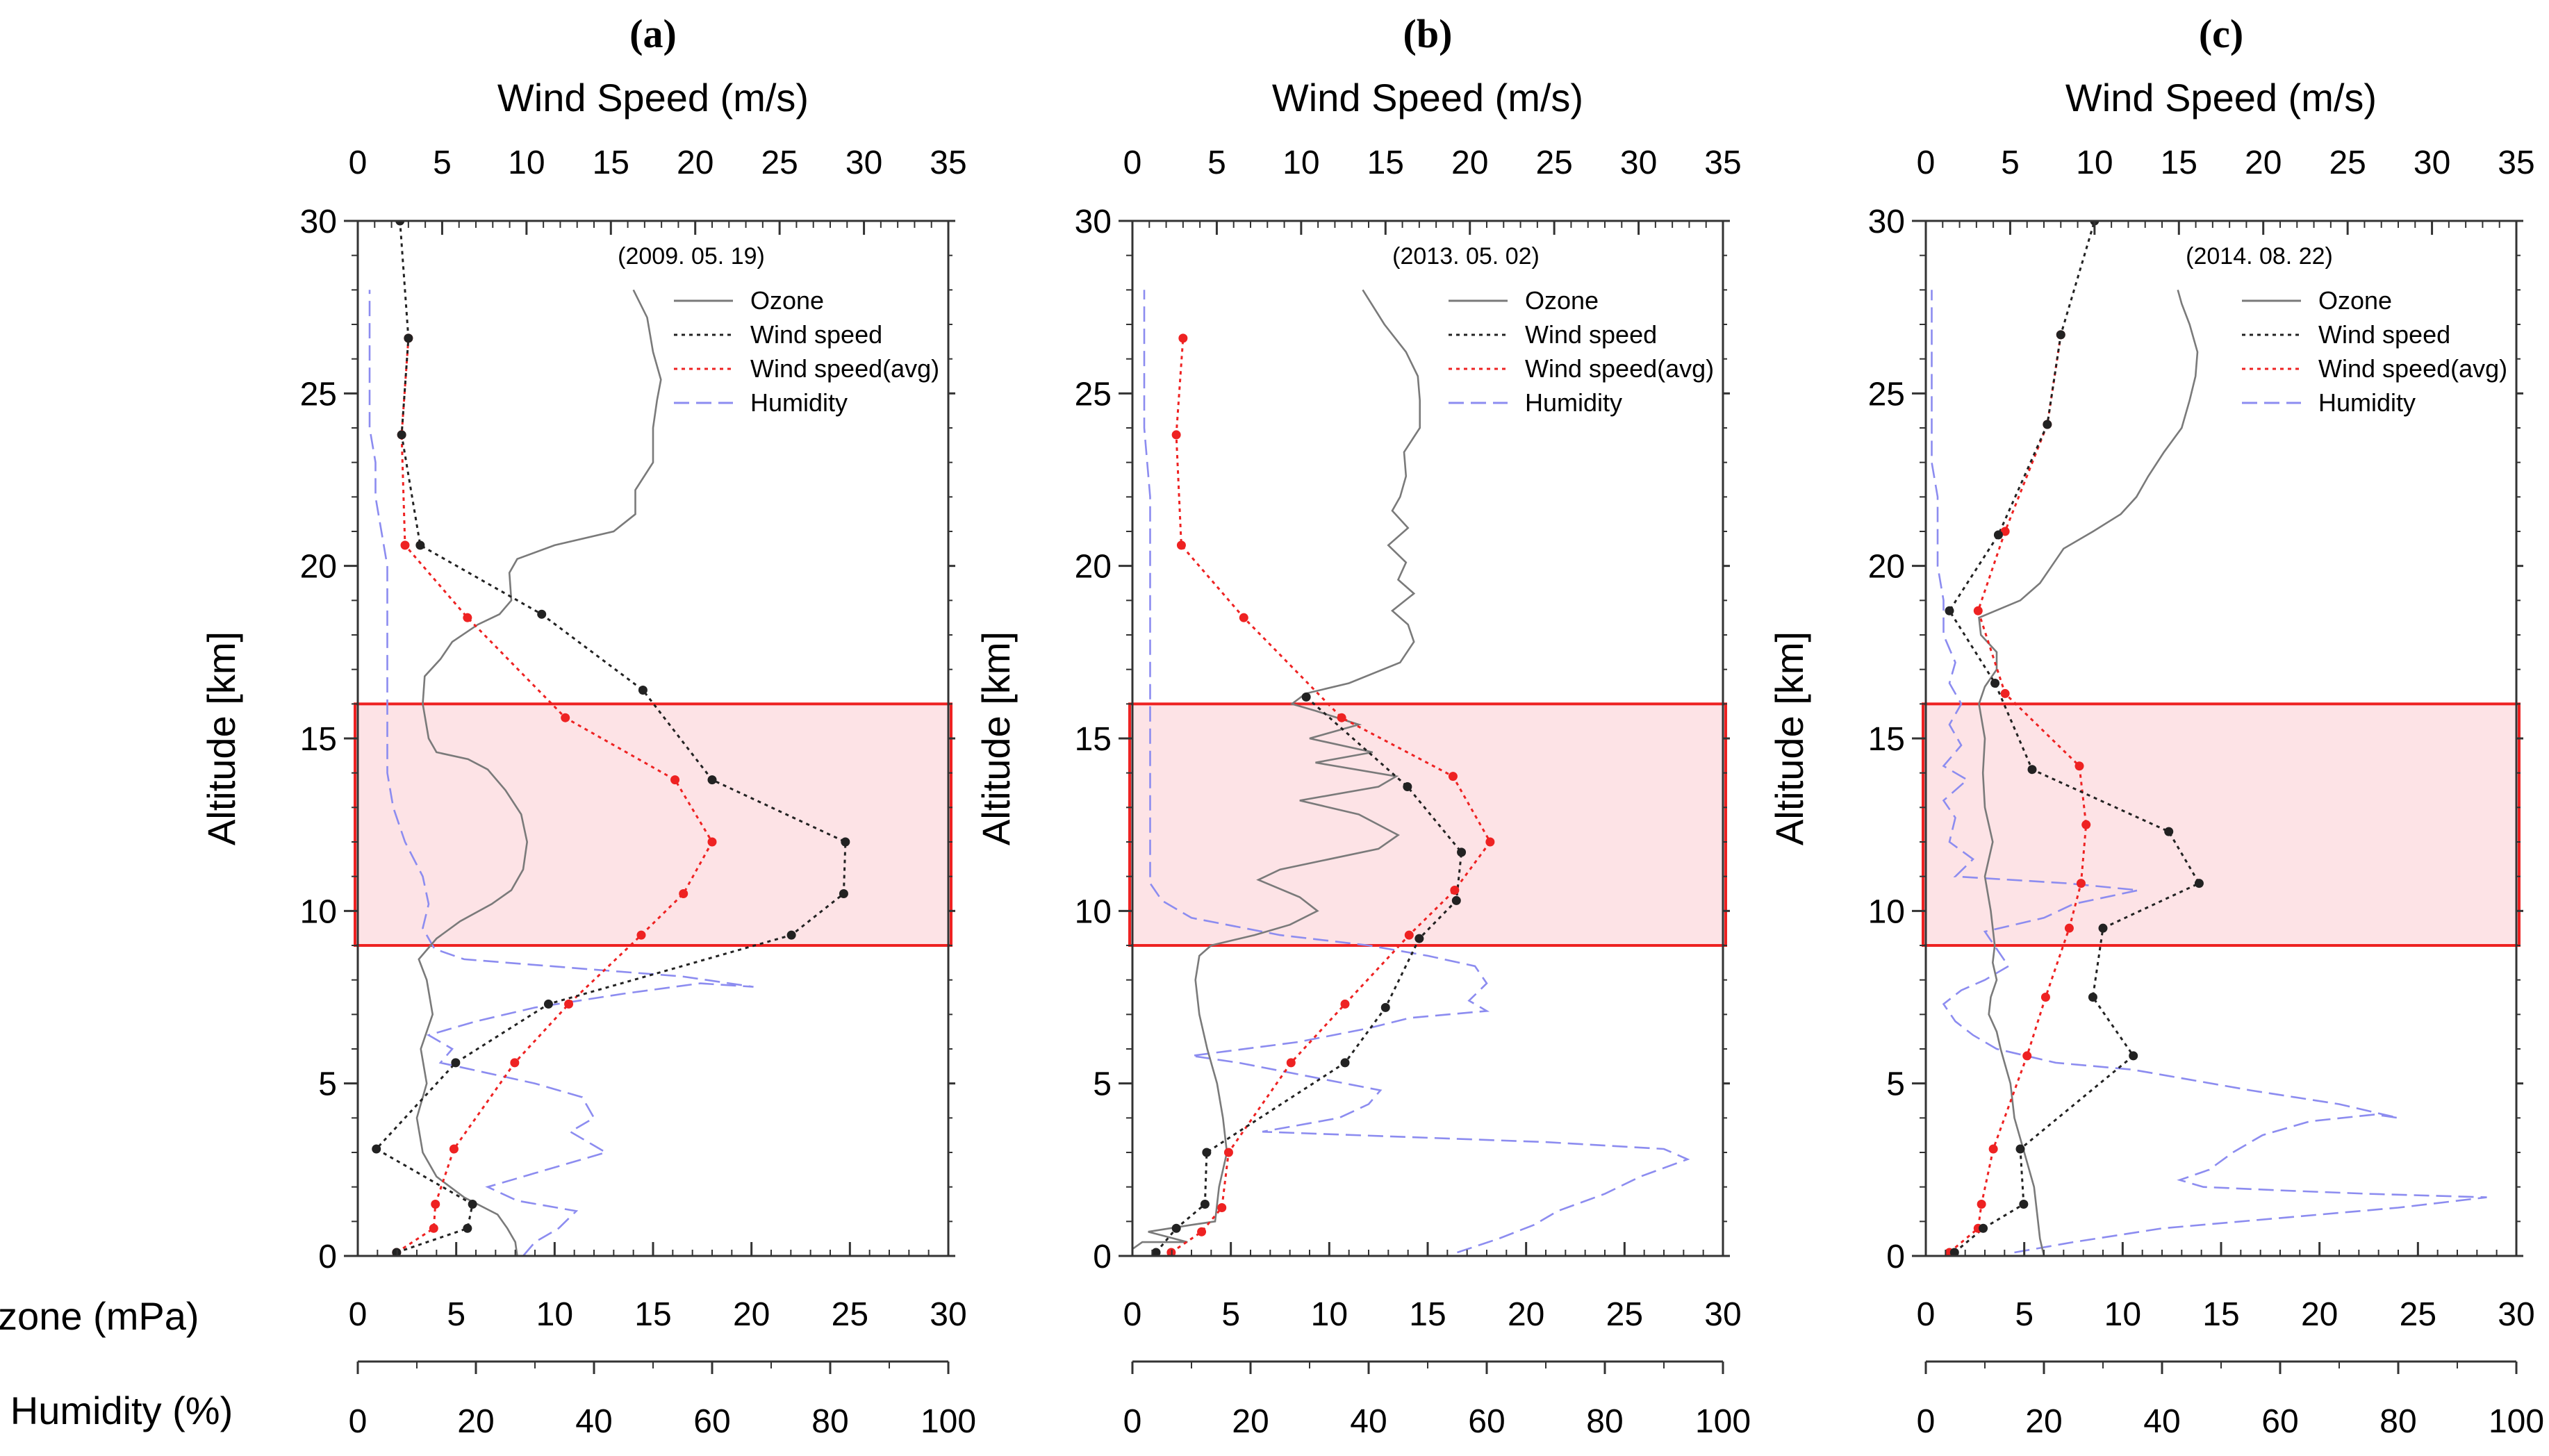  I want to click on date-label-c: (2014. 08. 22), so click(2259, 256).